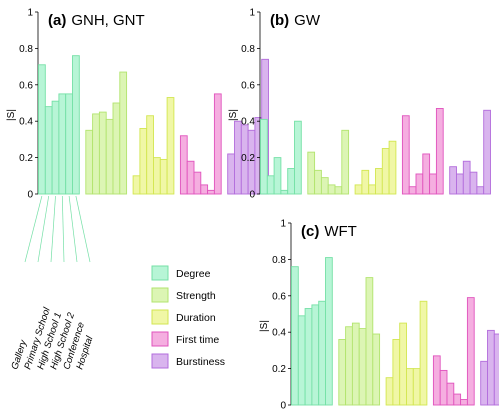  What do you see at coordinates (307, 20) in the screenshot?
I see `panel-title-text: GW` at bounding box center [307, 20].